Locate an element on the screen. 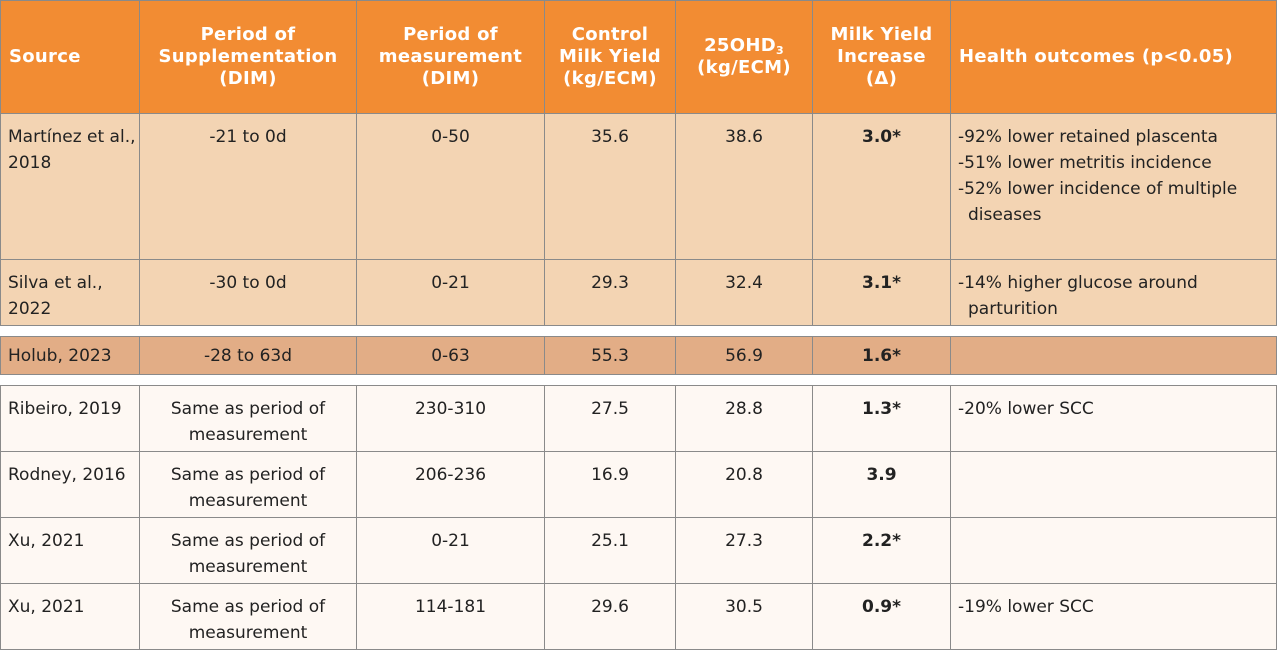 This screenshot has width=1280, height=665. health-outcome-item: -14% higher glucose around parturition is located at coordinates (1078, 296).